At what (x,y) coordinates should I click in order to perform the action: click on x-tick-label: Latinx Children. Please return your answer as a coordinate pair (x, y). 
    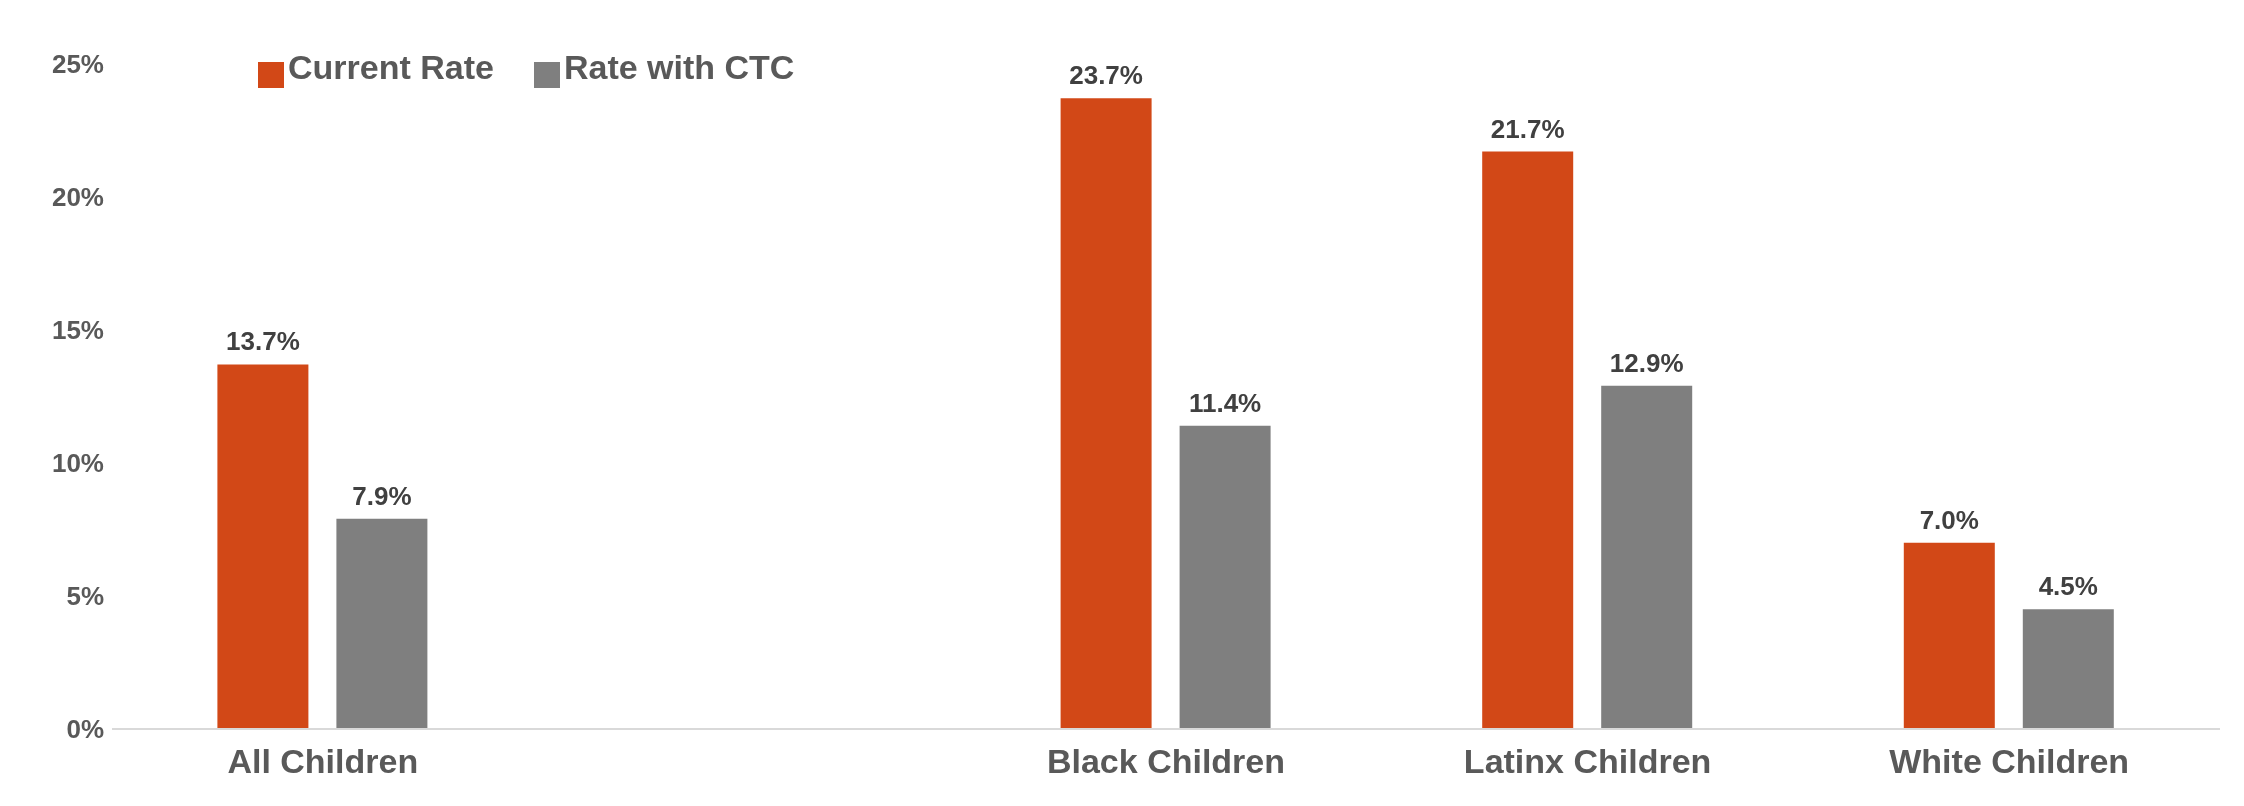
    Looking at the image, I should click on (1587, 761).